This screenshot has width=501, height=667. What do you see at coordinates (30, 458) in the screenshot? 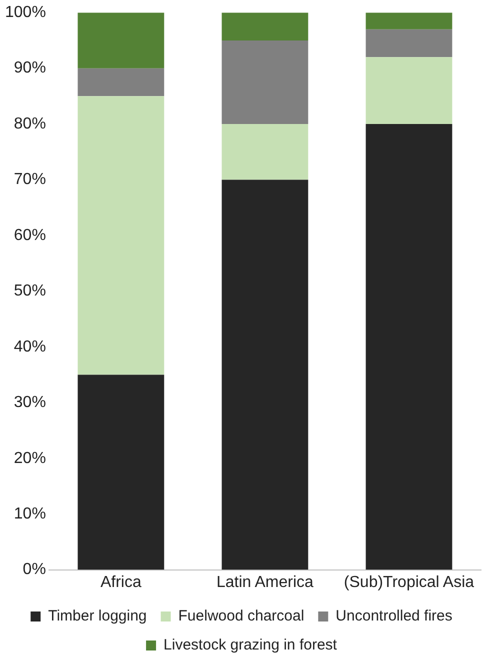
I see `y-tick-label: 20%` at bounding box center [30, 458].